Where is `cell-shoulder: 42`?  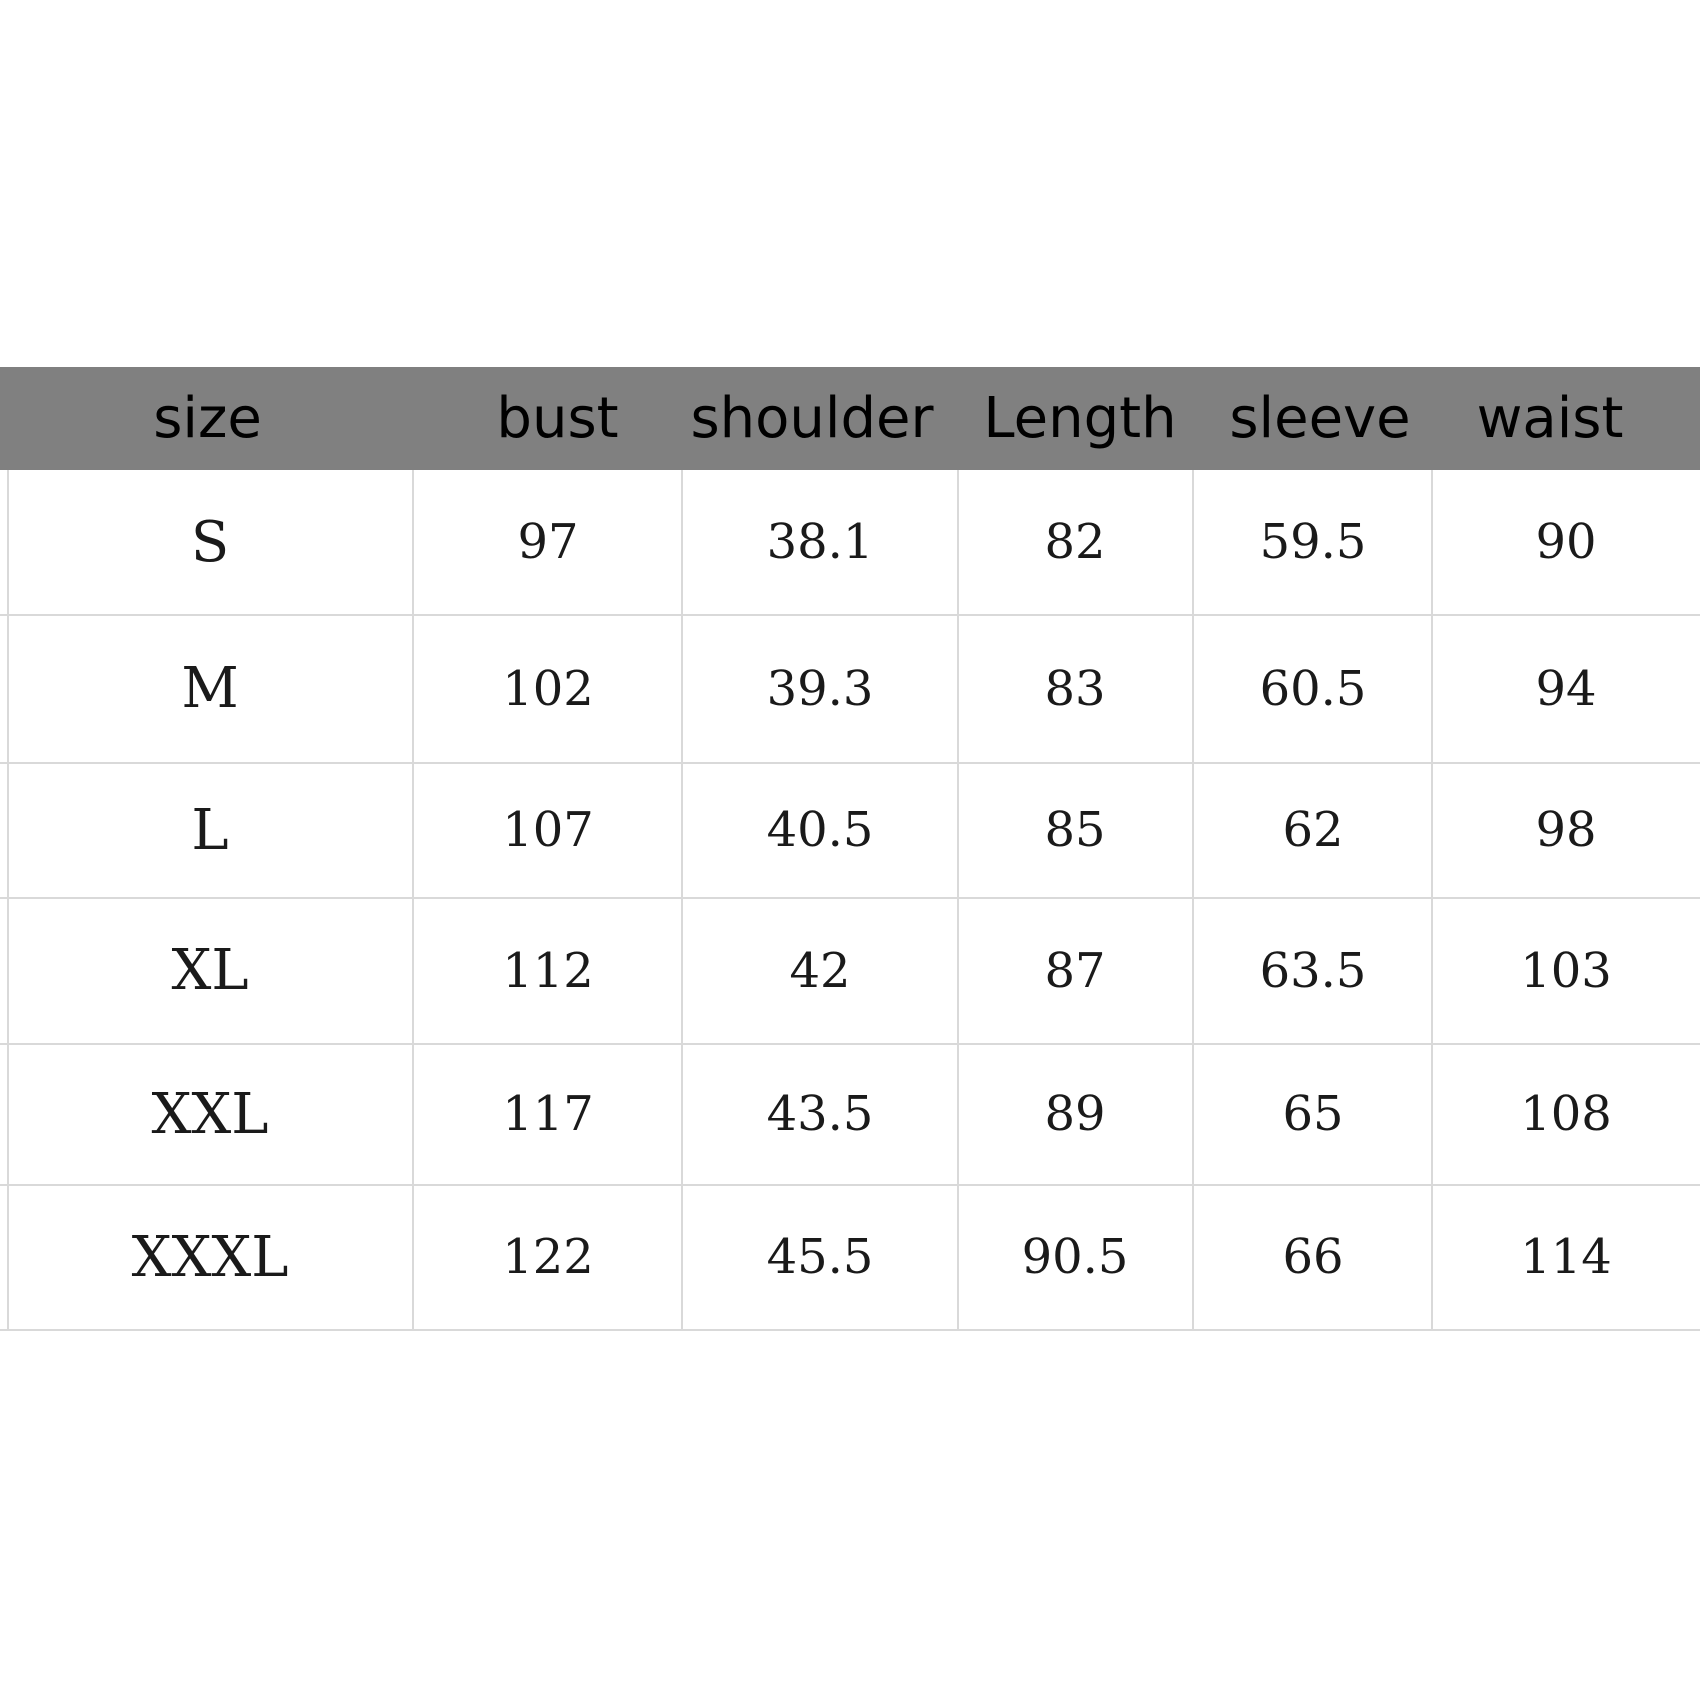 cell-shoulder: 42 is located at coordinates (820, 971).